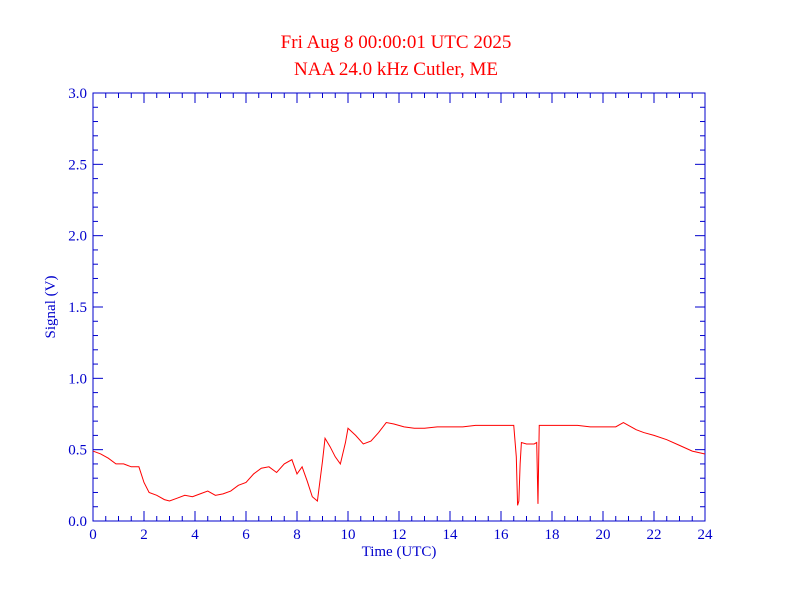 Image resolution: width=792 pixels, height=612 pixels. I want to click on x-tick-label: 16, so click(502, 535).